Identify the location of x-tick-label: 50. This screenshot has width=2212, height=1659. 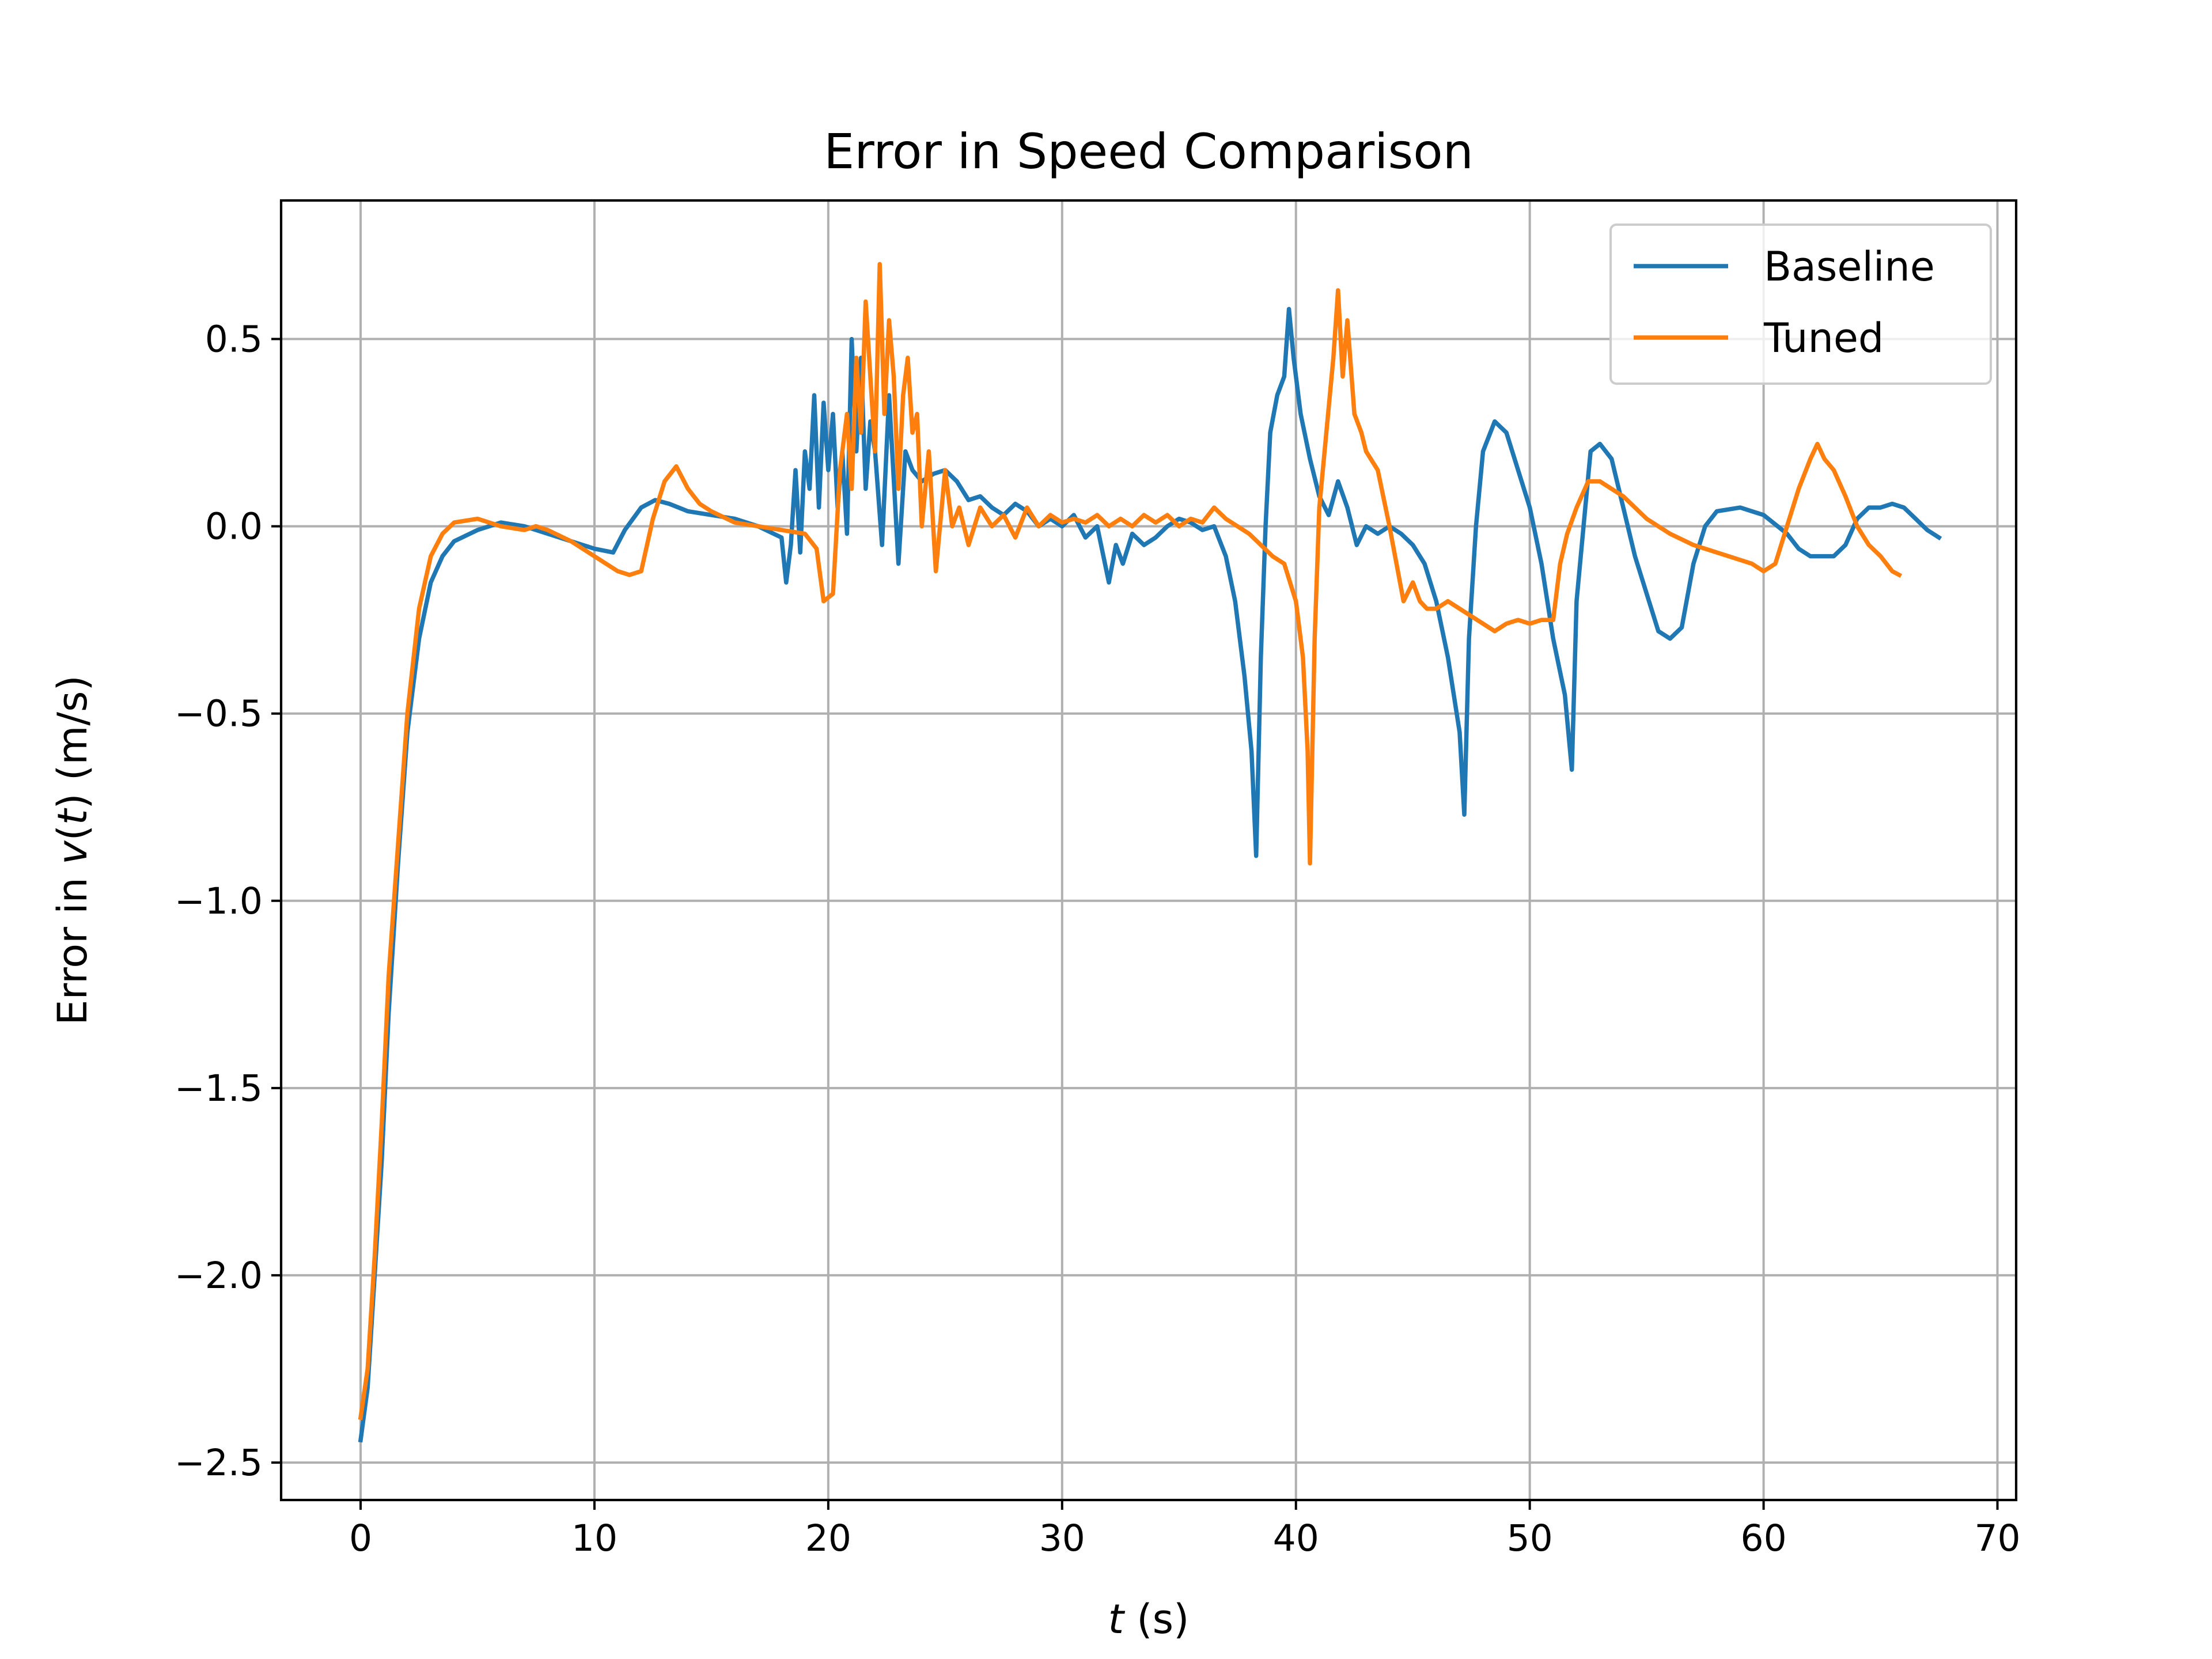
(1530, 1538).